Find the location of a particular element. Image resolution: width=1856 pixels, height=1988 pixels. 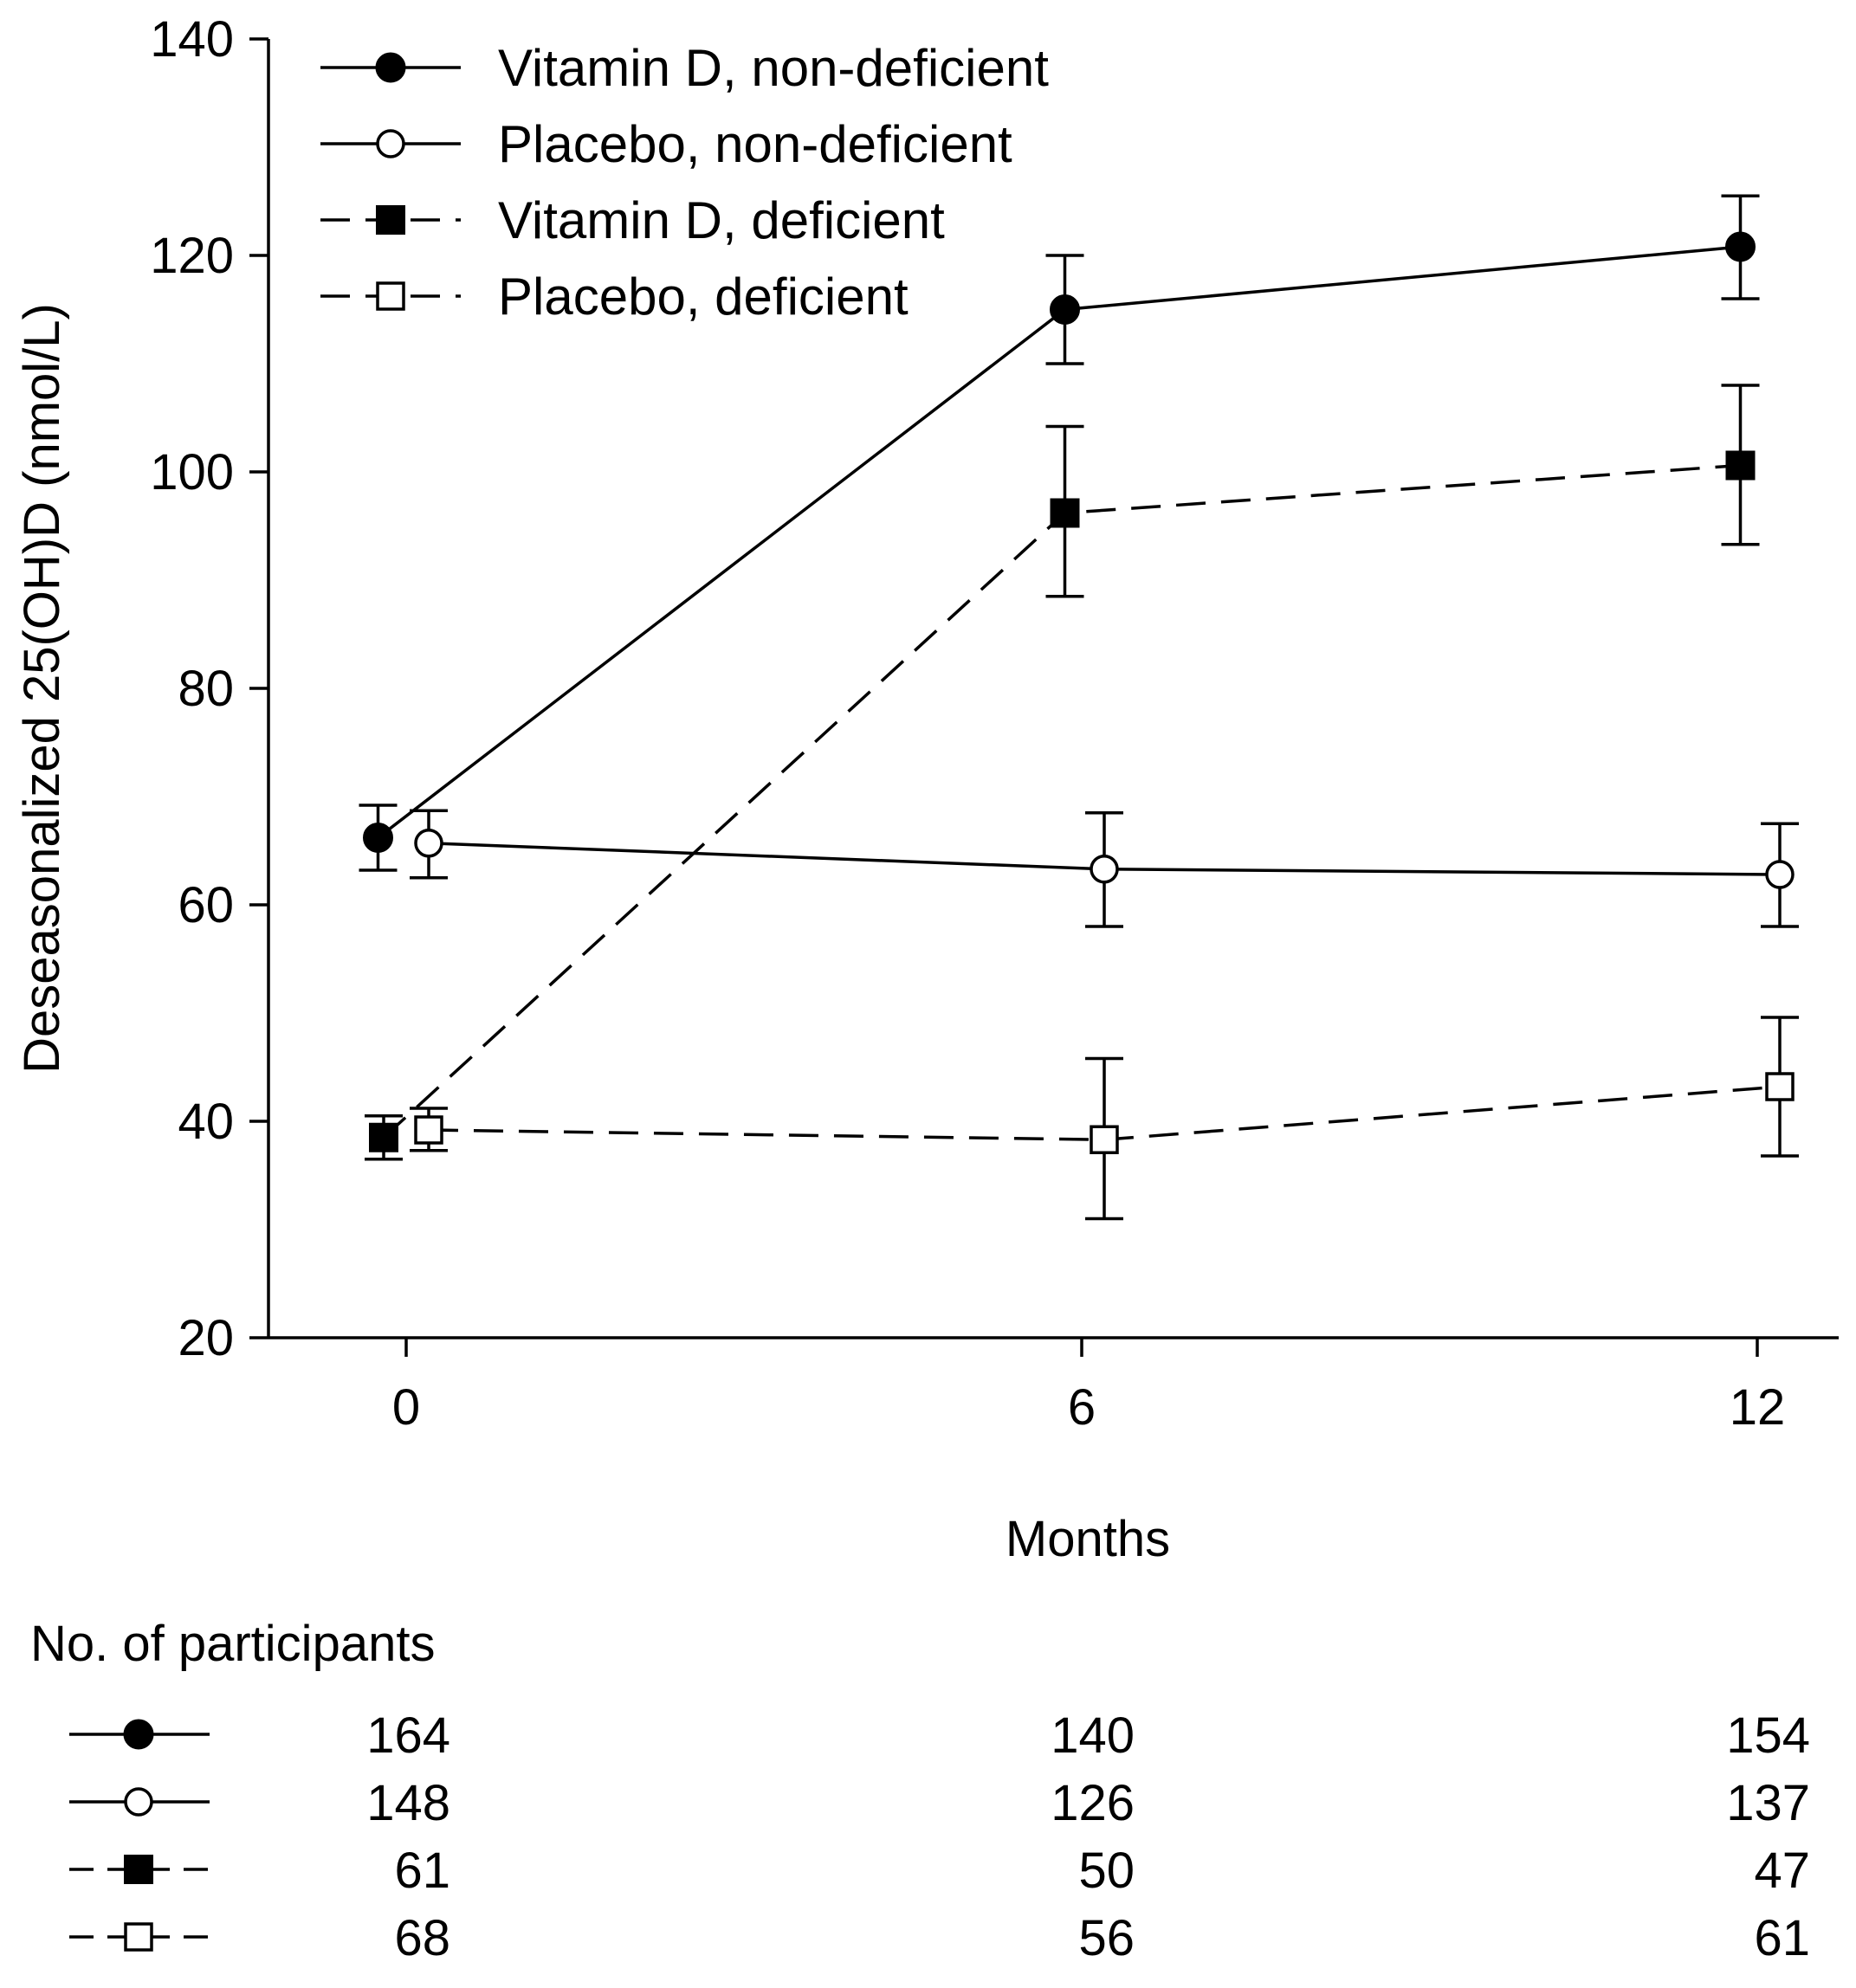

legend-label: Vitamin D, deficient is located at coordinates (721, 220).